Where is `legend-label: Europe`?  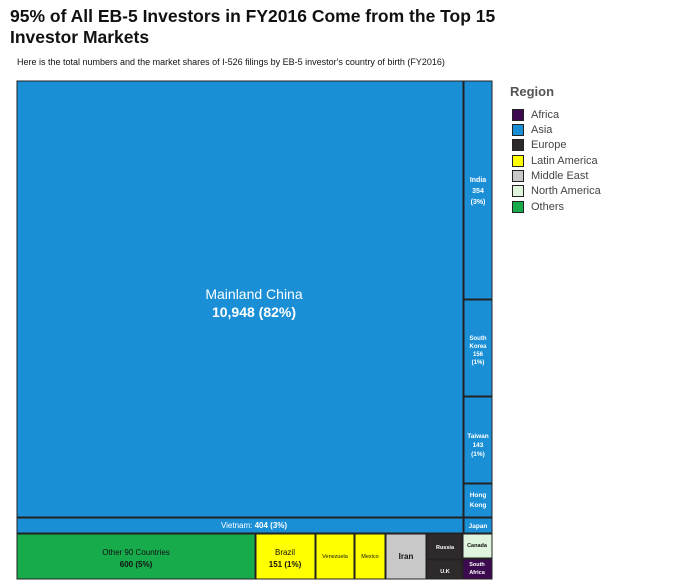
legend-label: Europe is located at coordinates (549, 144).